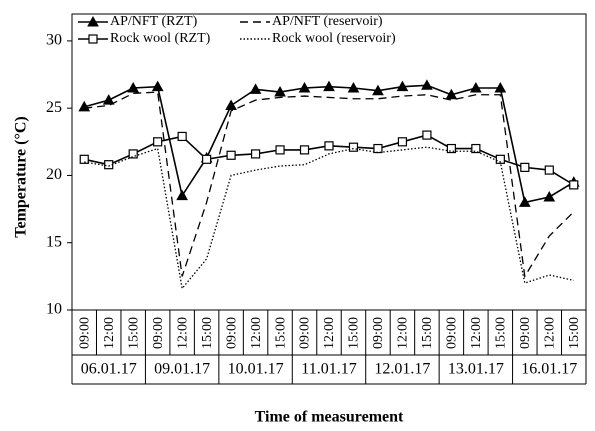  What do you see at coordinates (54, 174) in the screenshot?
I see `y-tick-label: 20` at bounding box center [54, 174].